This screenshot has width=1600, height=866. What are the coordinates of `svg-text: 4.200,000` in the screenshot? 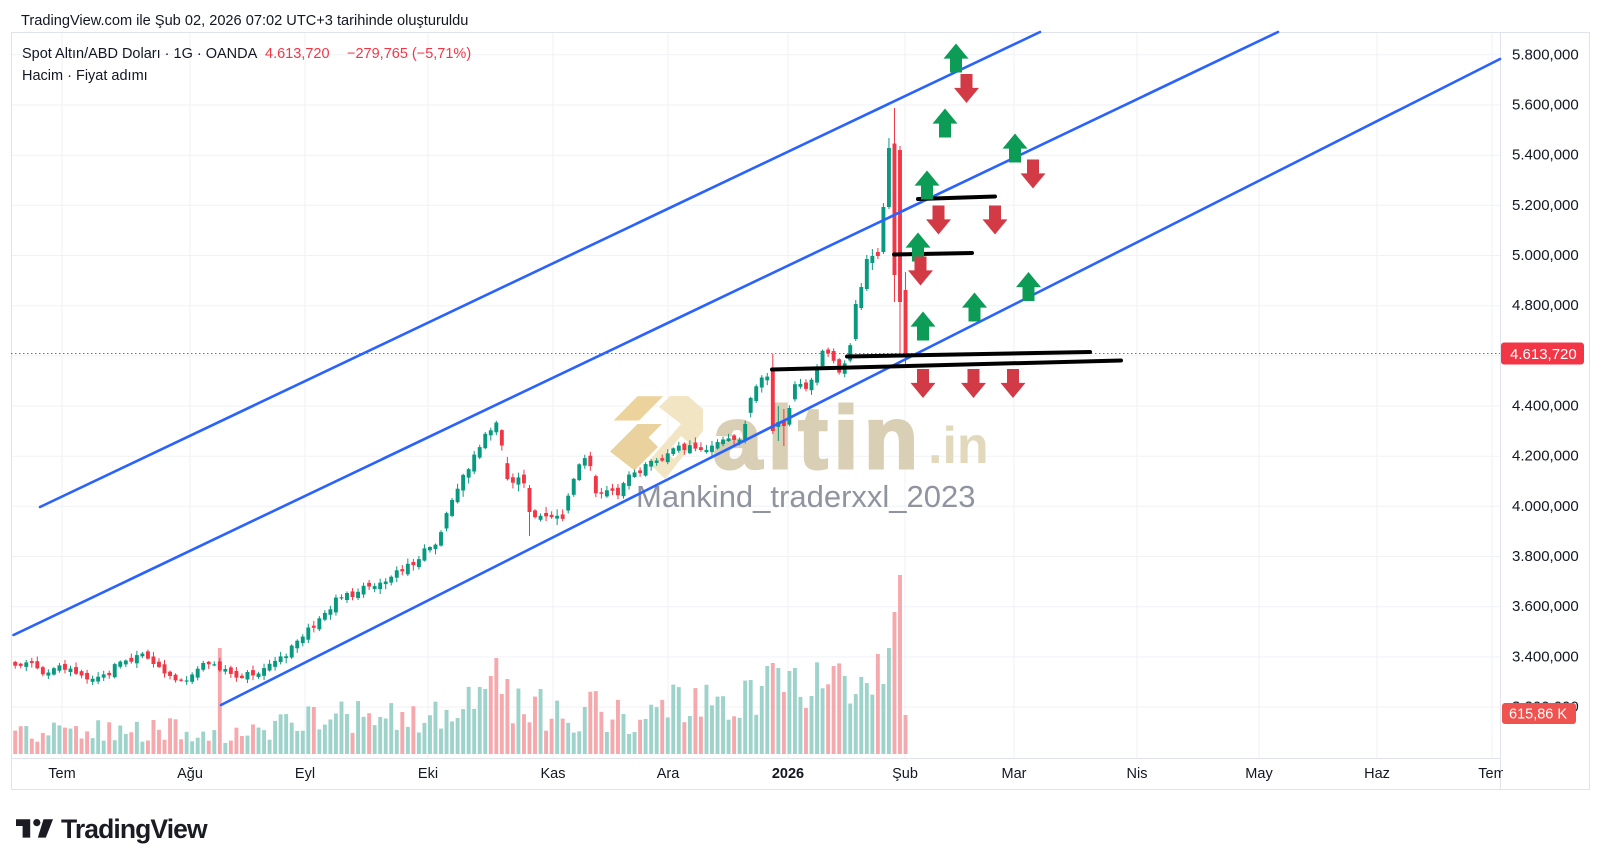 It's located at (1545, 456).